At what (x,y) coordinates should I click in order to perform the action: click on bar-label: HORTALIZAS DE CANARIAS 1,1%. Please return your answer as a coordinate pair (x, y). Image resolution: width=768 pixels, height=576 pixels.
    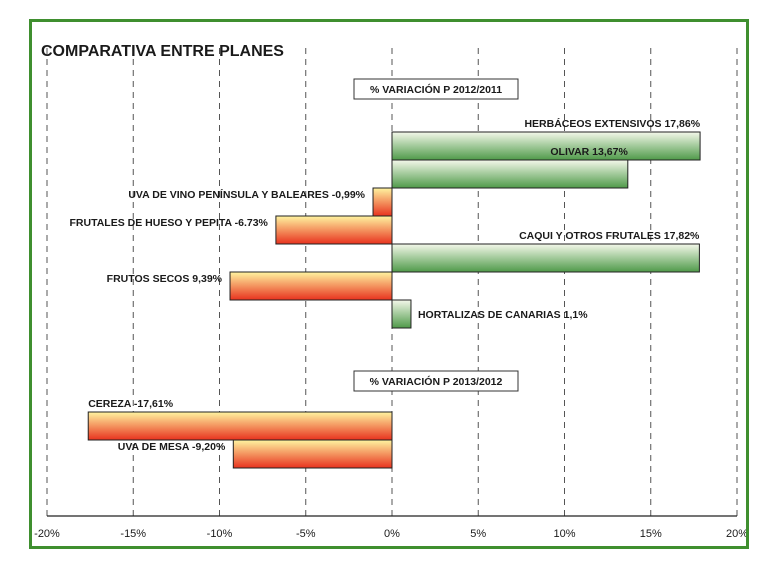
    Looking at the image, I should click on (503, 315).